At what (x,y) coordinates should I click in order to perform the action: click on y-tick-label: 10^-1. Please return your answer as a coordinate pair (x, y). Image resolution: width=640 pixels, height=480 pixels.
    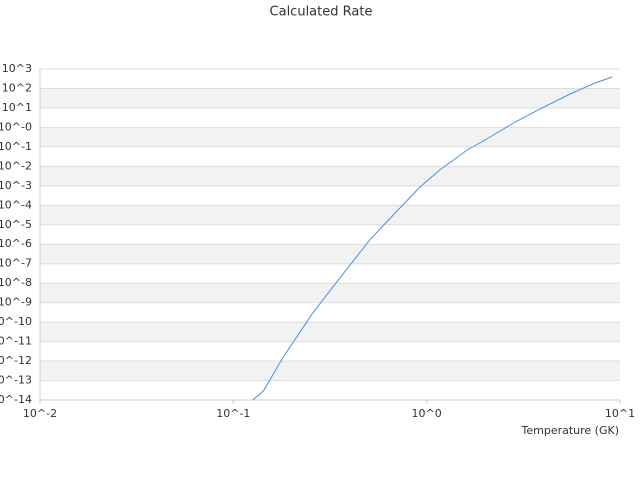
    Looking at the image, I should click on (16, 146).